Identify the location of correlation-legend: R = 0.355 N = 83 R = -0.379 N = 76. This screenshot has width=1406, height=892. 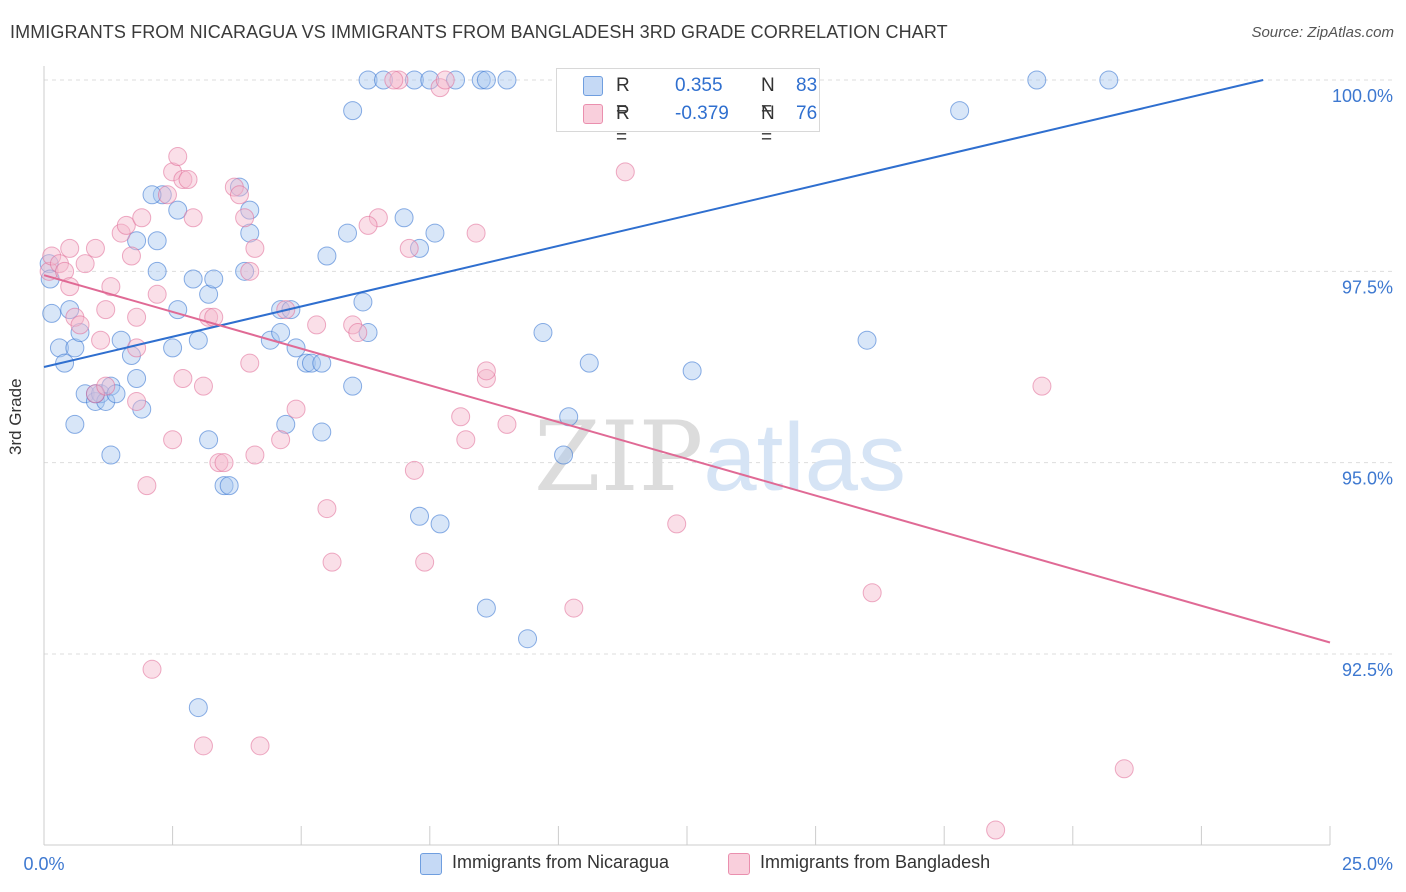
(688, 108).